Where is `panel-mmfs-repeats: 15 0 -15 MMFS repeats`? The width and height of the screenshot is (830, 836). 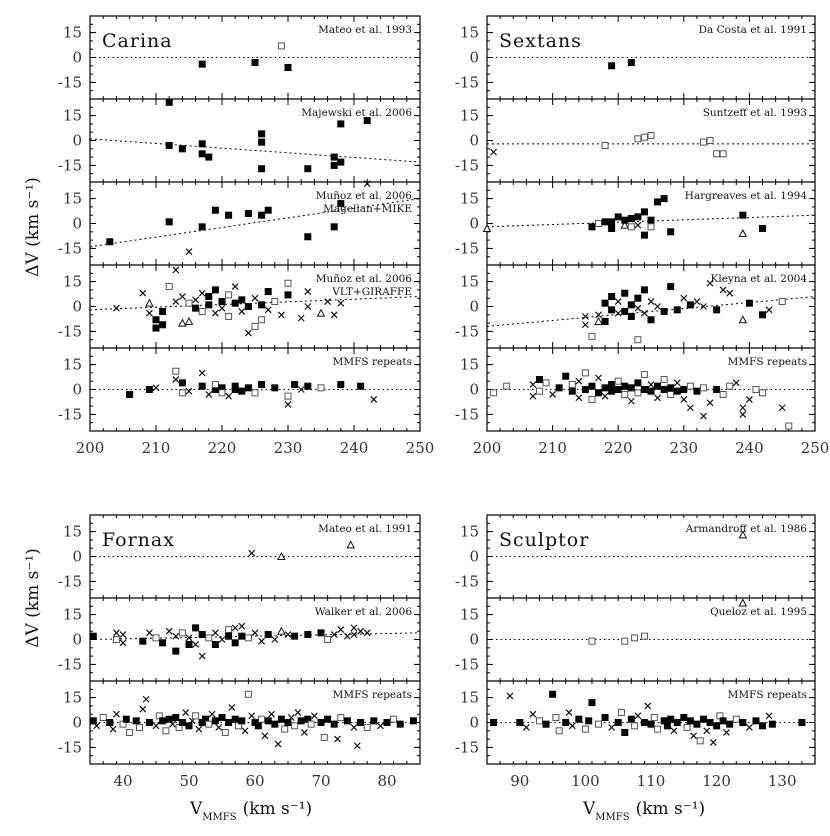
panel-mmfs-repeats: 15 0 -15 MMFS repeats is located at coordinates (635, 389).